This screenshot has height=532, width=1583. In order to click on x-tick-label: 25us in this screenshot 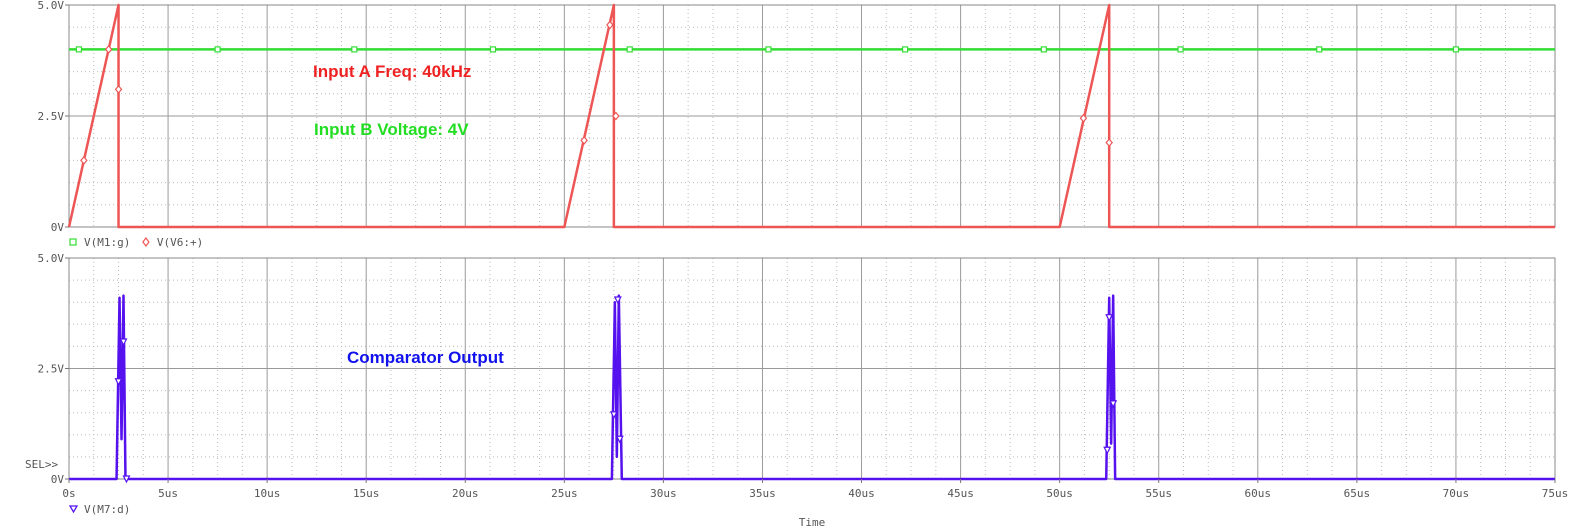, I will do `click(564, 493)`.